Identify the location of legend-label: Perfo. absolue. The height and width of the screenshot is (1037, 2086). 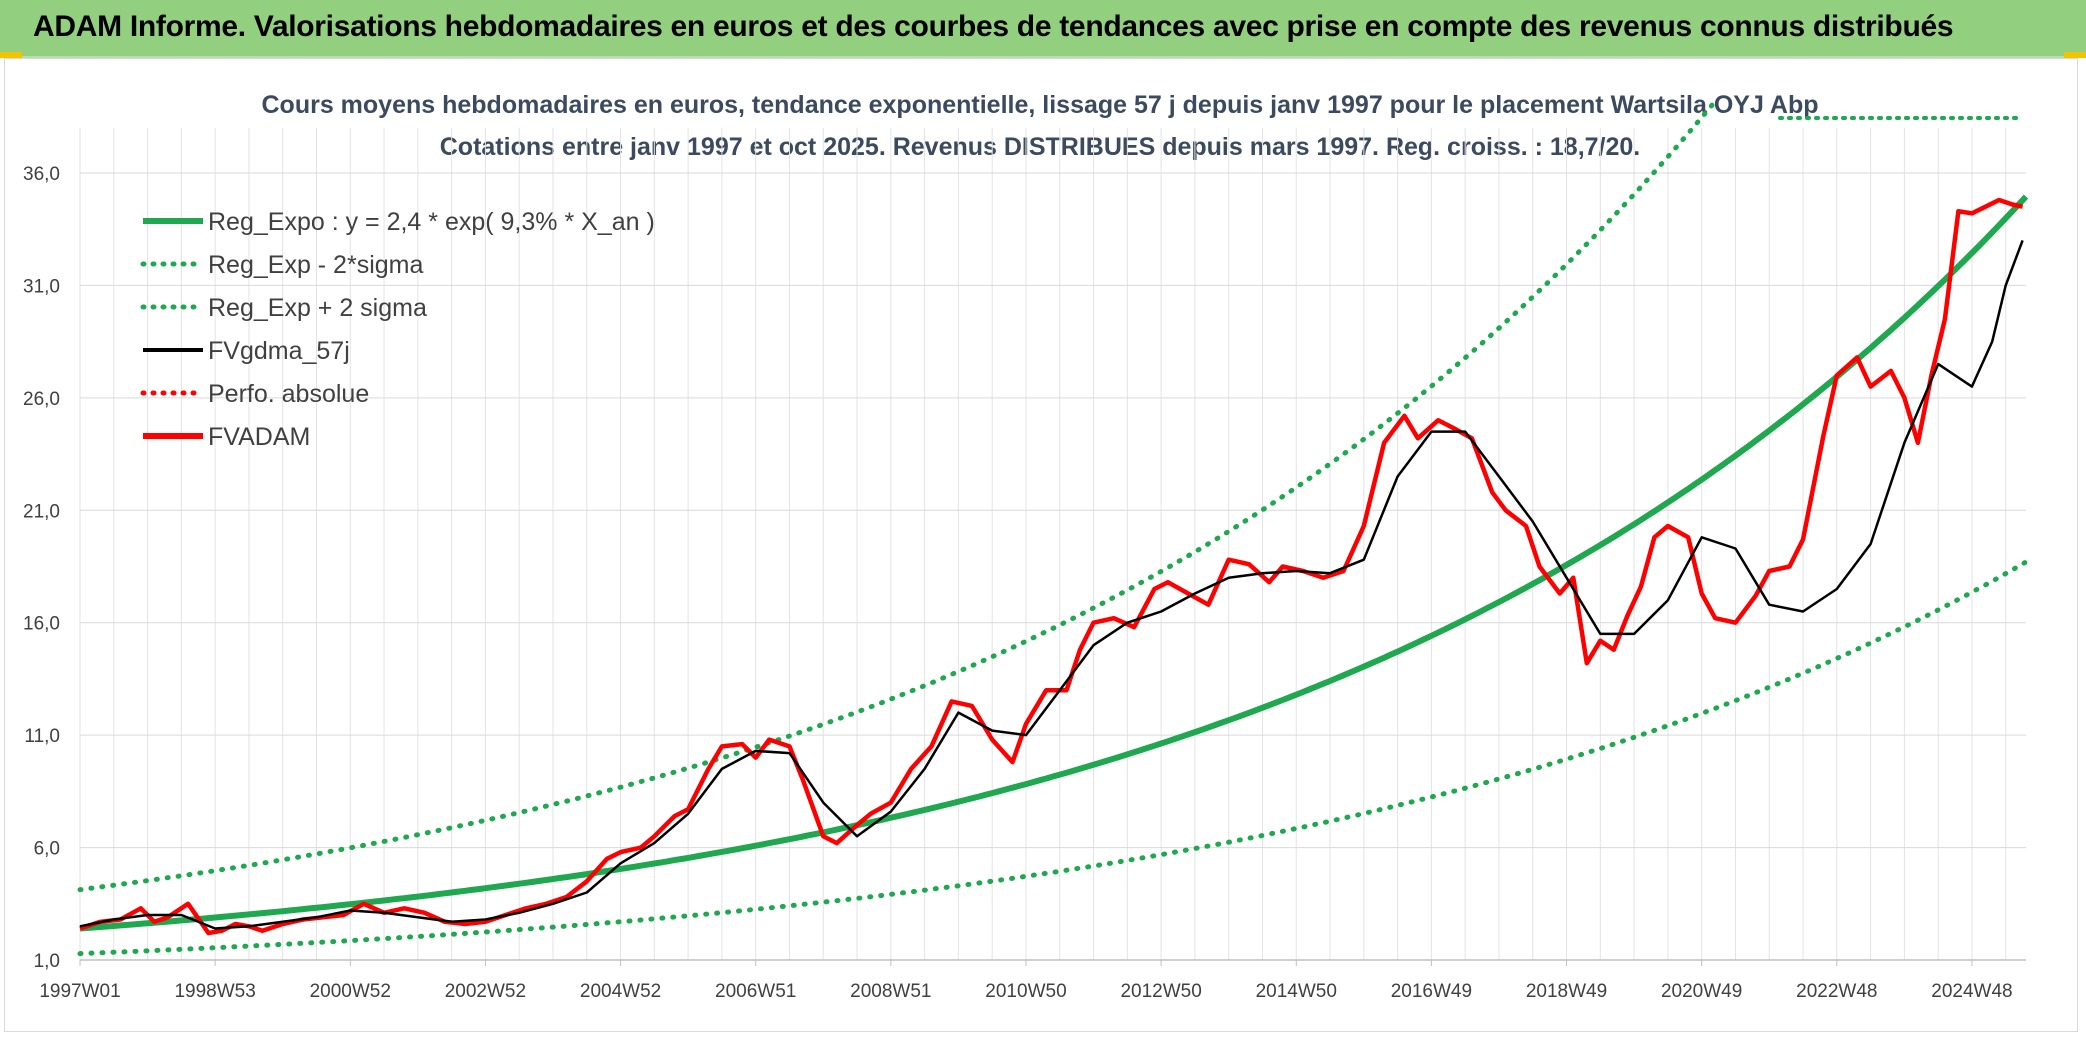
(288, 394).